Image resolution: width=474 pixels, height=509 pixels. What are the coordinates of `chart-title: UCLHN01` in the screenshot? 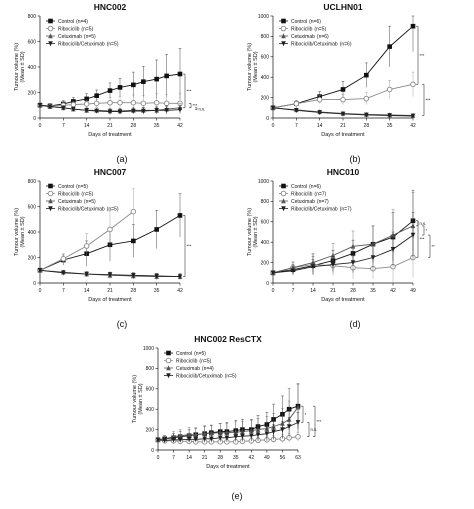 It's located at (342, 7).